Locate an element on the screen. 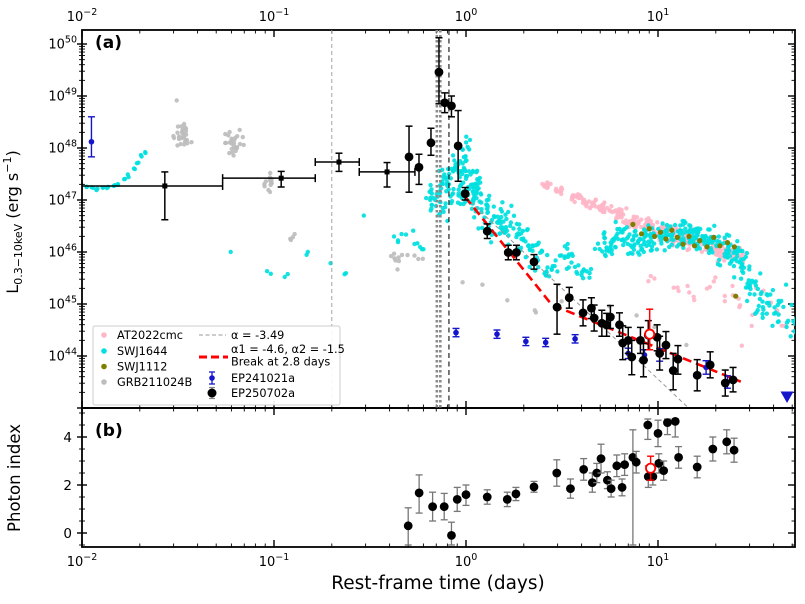 The width and height of the screenshot is (805, 604). y-a-tick-label: 1044 is located at coordinates (62, 356).